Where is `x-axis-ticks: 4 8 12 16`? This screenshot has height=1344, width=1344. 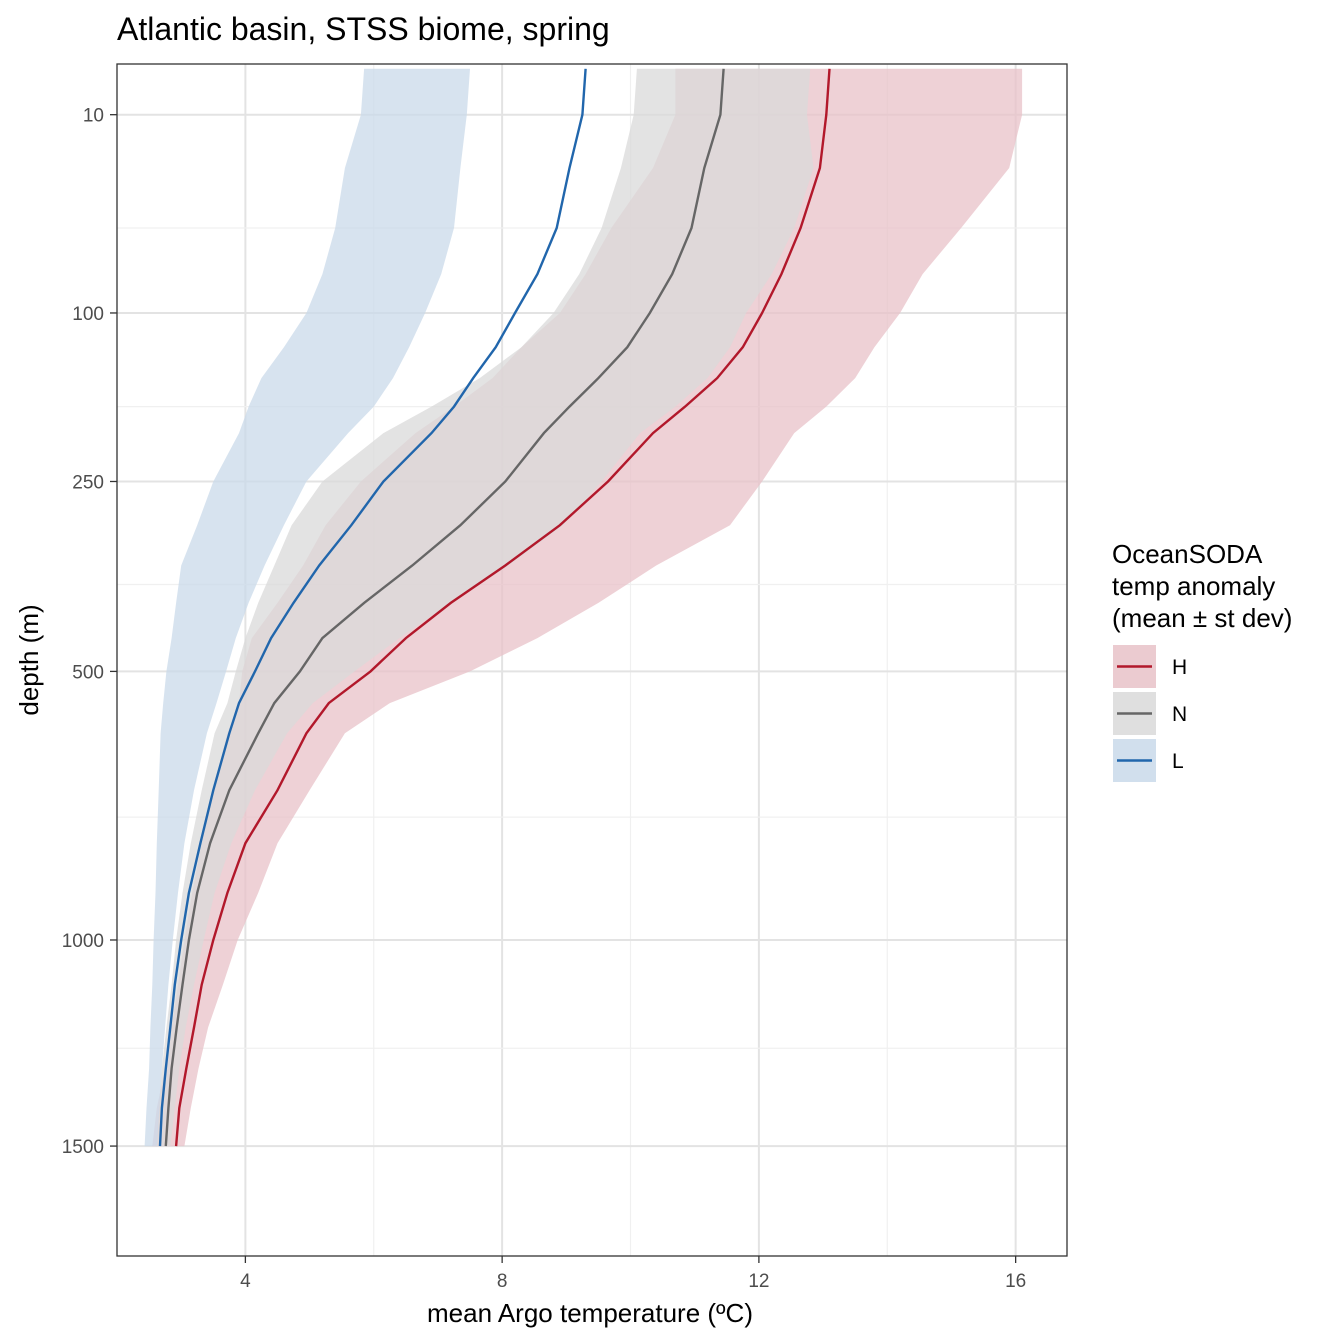 x-axis-ticks: 4 8 12 16 is located at coordinates (633, 1274).